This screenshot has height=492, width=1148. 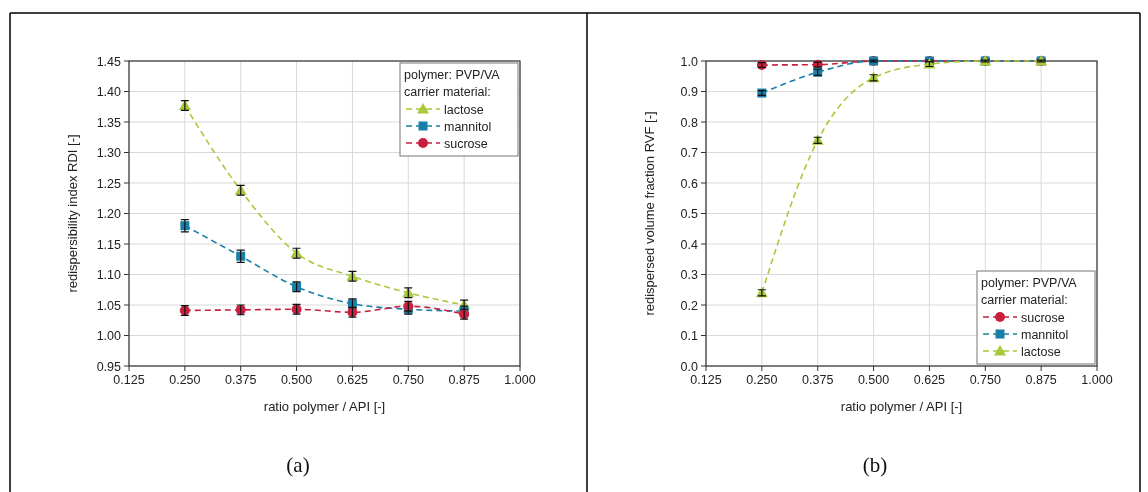 I want to click on y-tick-label: 0.0, so click(x=689, y=366).